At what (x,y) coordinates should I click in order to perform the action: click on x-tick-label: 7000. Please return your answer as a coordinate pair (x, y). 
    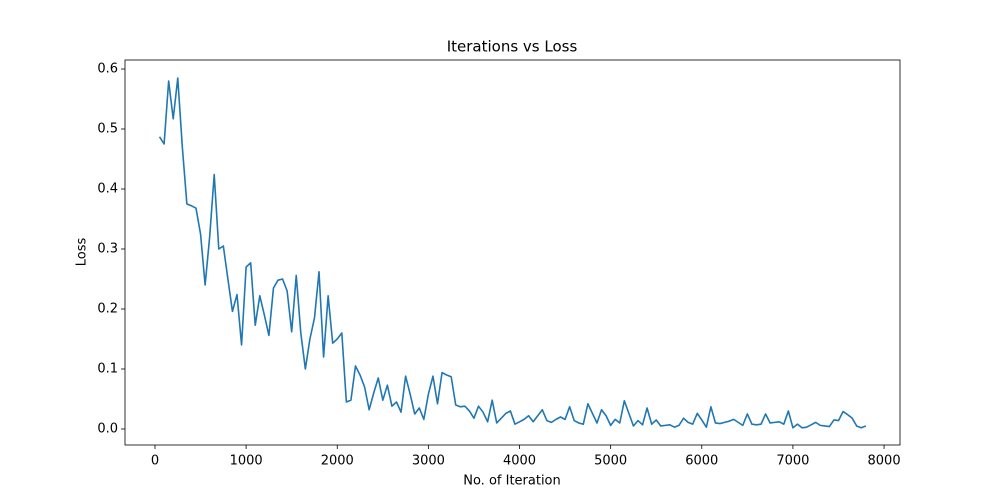
    Looking at the image, I should click on (792, 461).